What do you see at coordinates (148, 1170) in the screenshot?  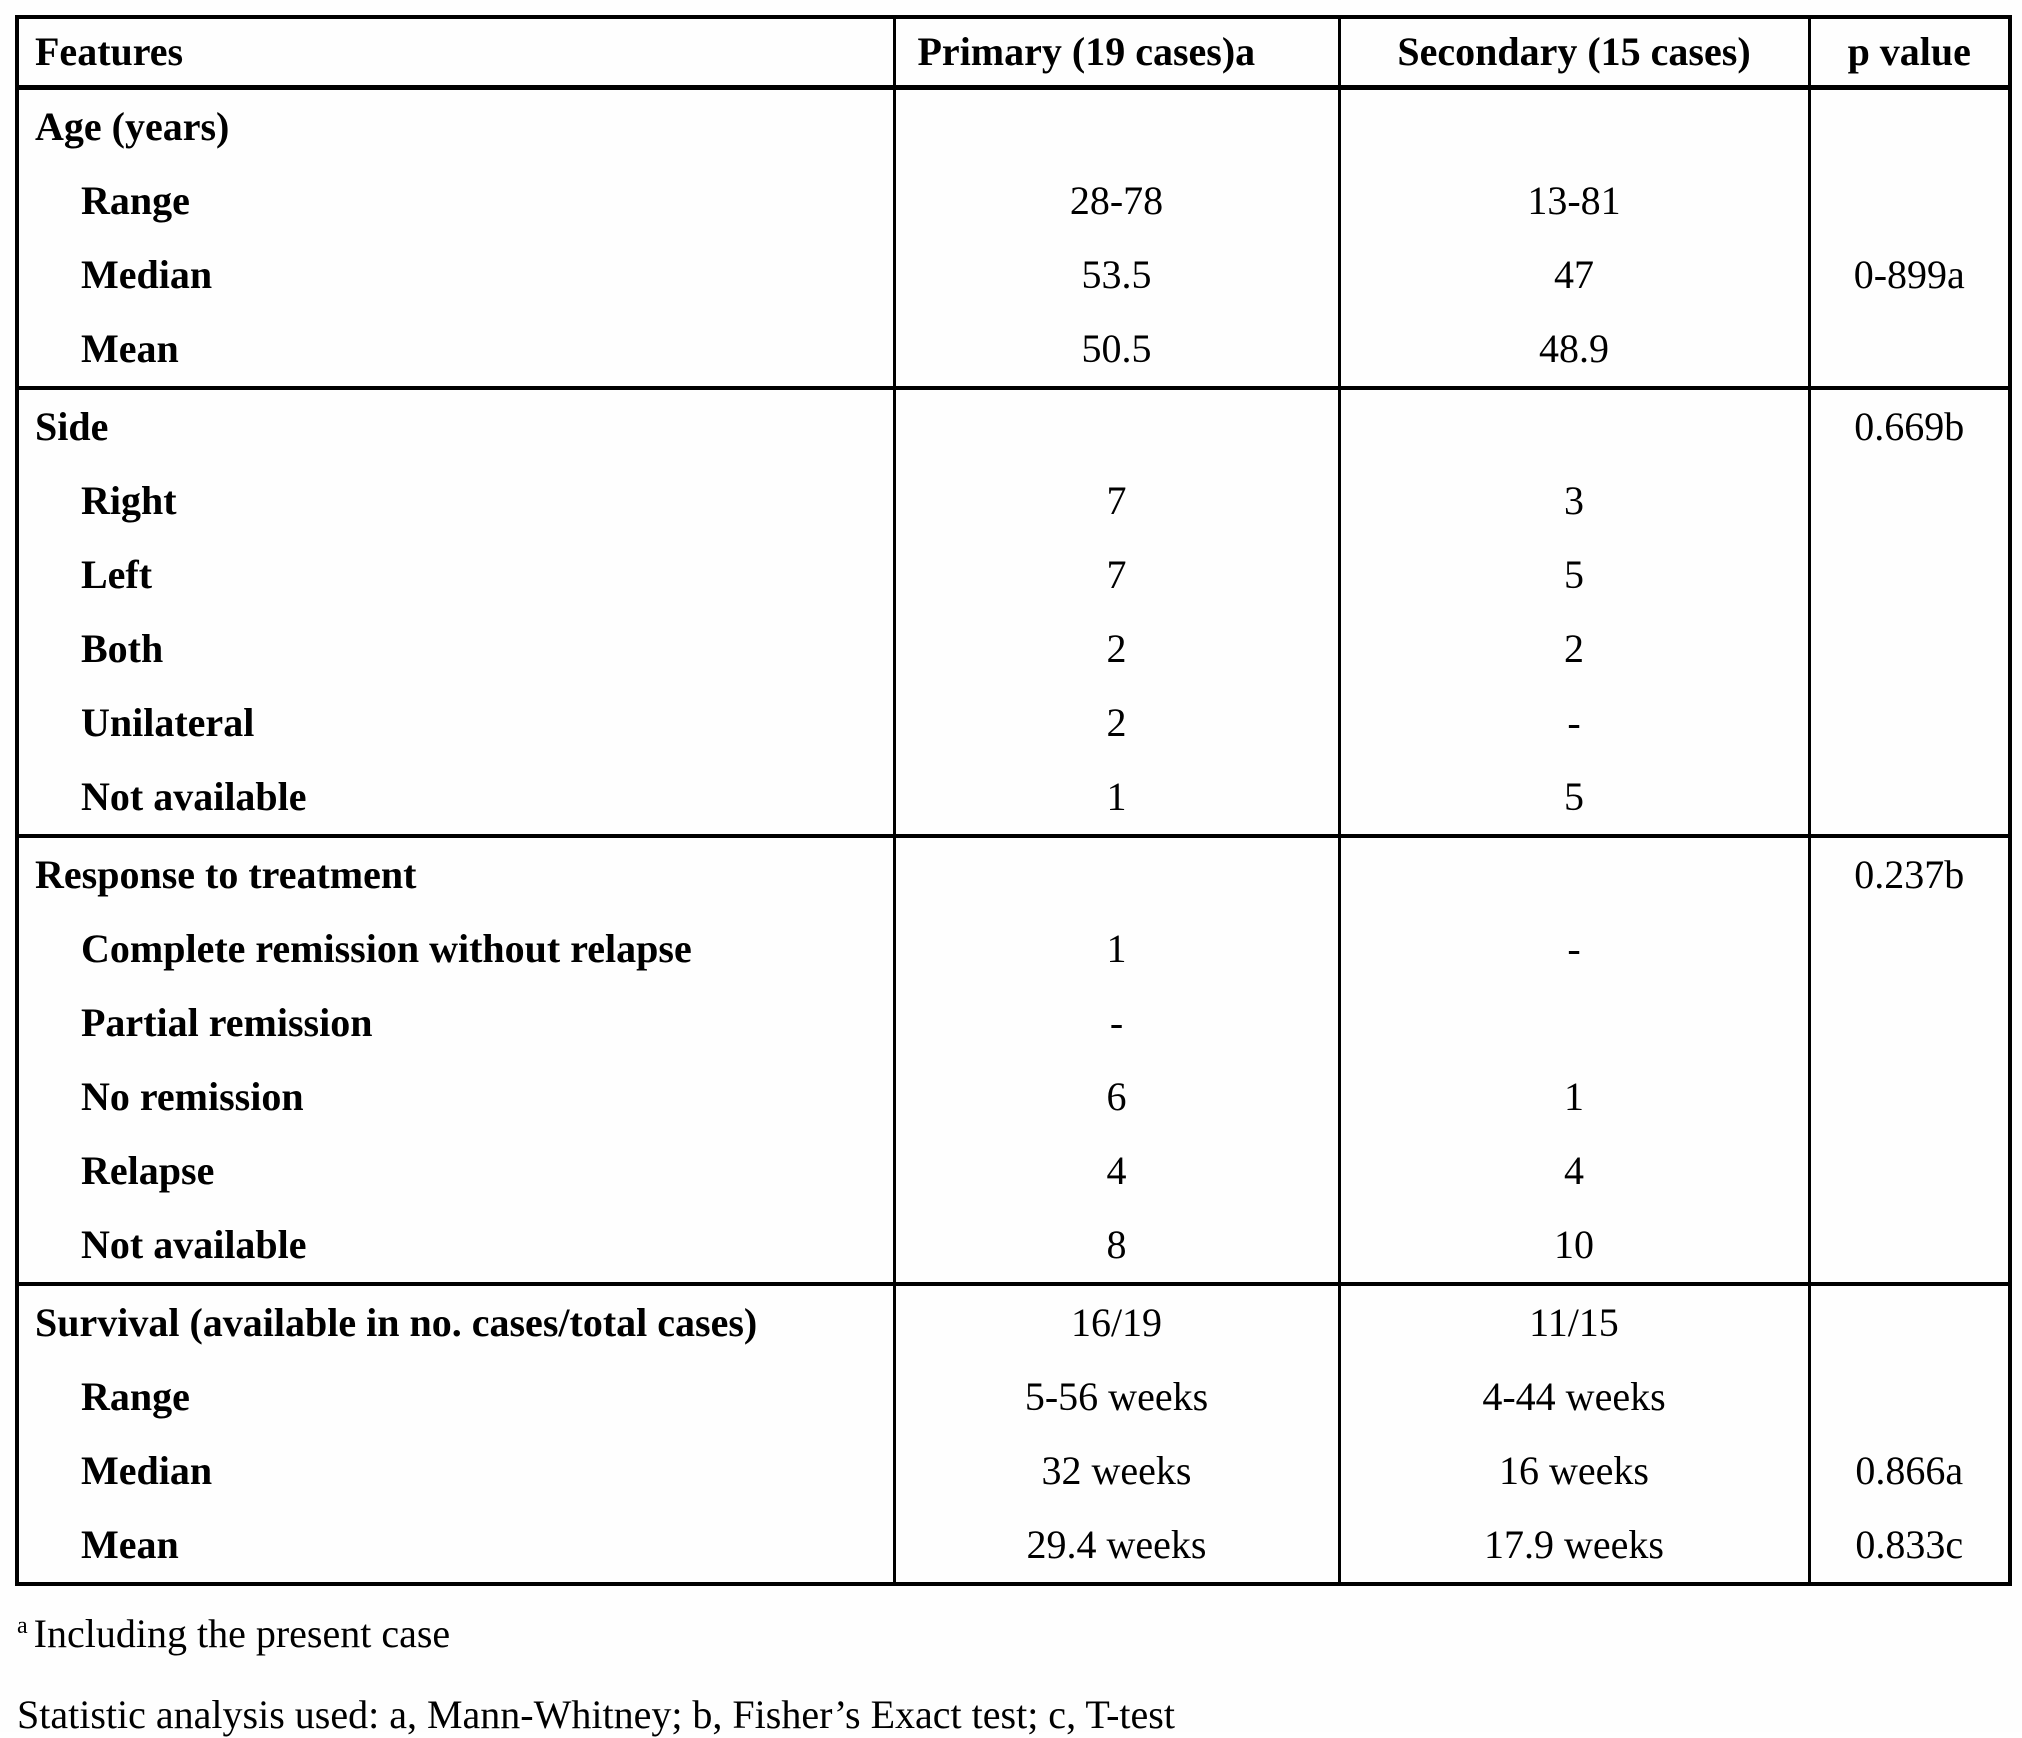 I see `feature-cell: Relapse` at bounding box center [148, 1170].